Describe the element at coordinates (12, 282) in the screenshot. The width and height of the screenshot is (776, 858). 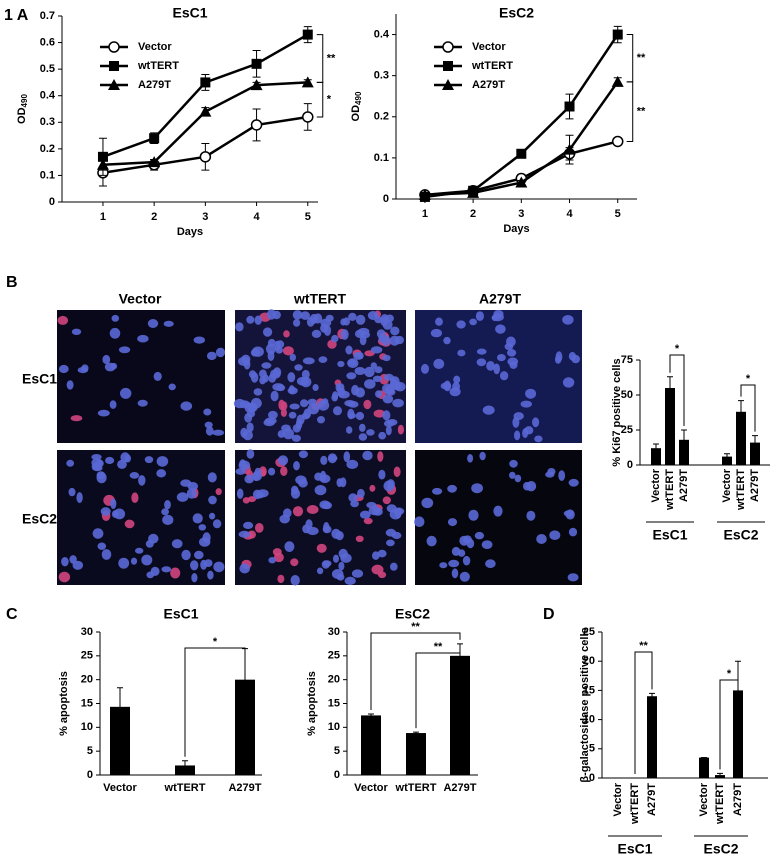
I see `panel-label: B` at that location.